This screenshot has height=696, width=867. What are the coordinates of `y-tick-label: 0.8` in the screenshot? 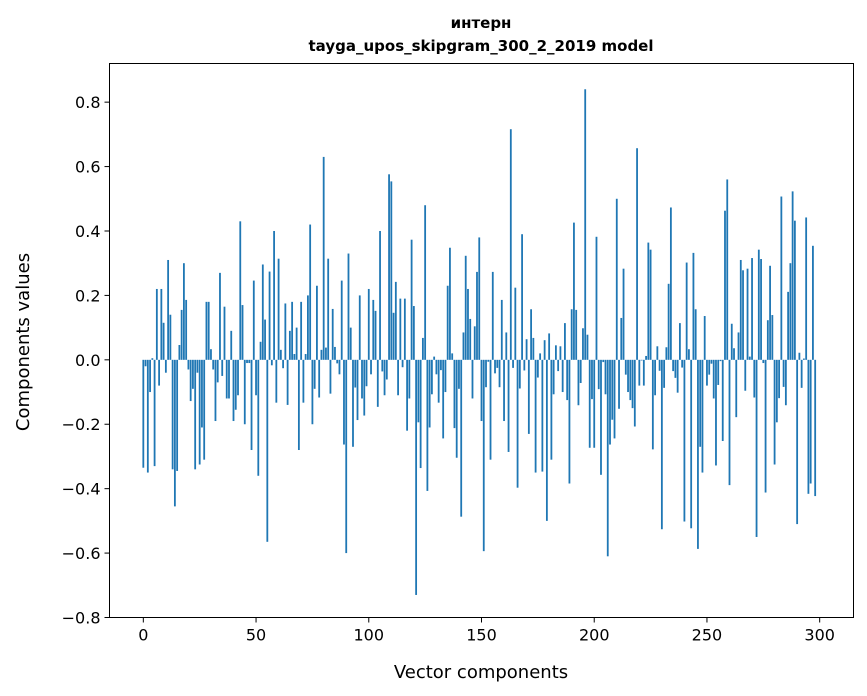 It's located at (87, 102).